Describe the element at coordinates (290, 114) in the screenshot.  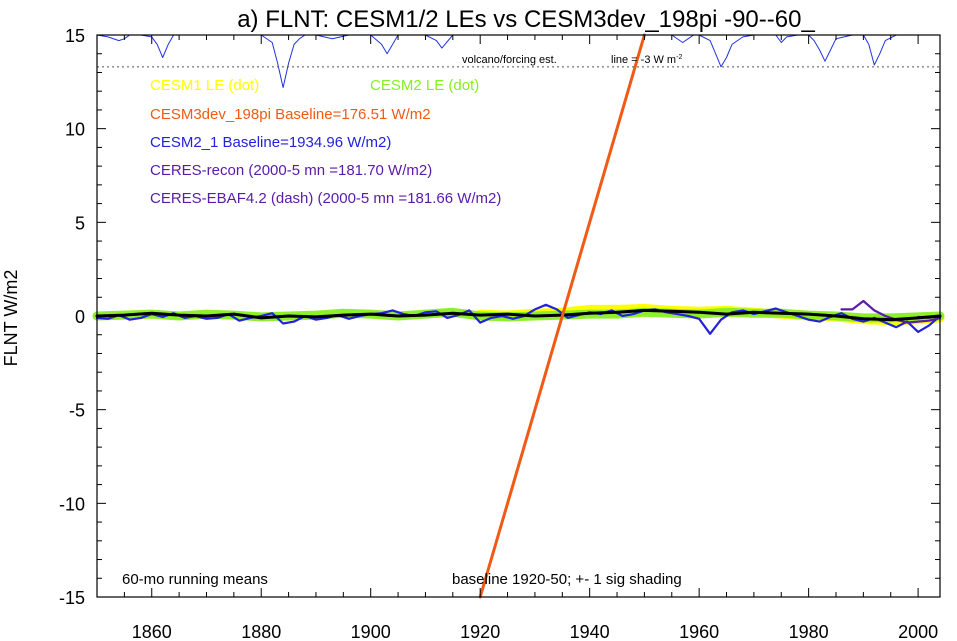
I see `legend-cesm3dev: CESM3dev_198pi Baseline=176.51 W/m2` at that location.